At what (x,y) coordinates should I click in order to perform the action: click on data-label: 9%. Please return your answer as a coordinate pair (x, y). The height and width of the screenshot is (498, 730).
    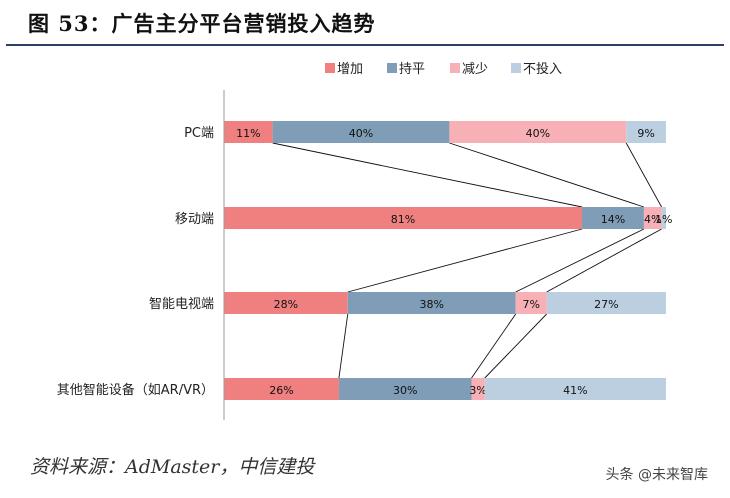
    Looking at the image, I should click on (645, 133).